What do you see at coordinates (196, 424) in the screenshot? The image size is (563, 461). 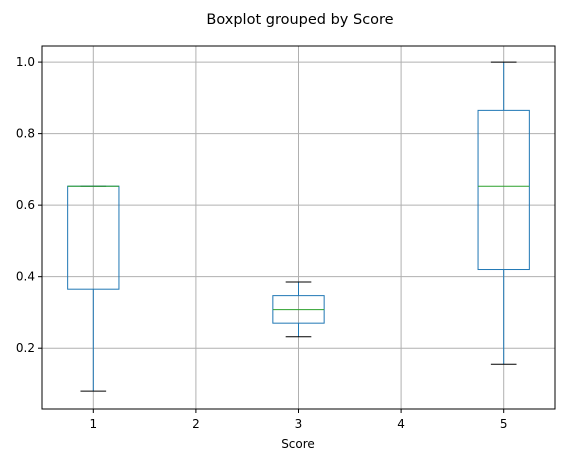 I see `x-tick-label: 2` at bounding box center [196, 424].